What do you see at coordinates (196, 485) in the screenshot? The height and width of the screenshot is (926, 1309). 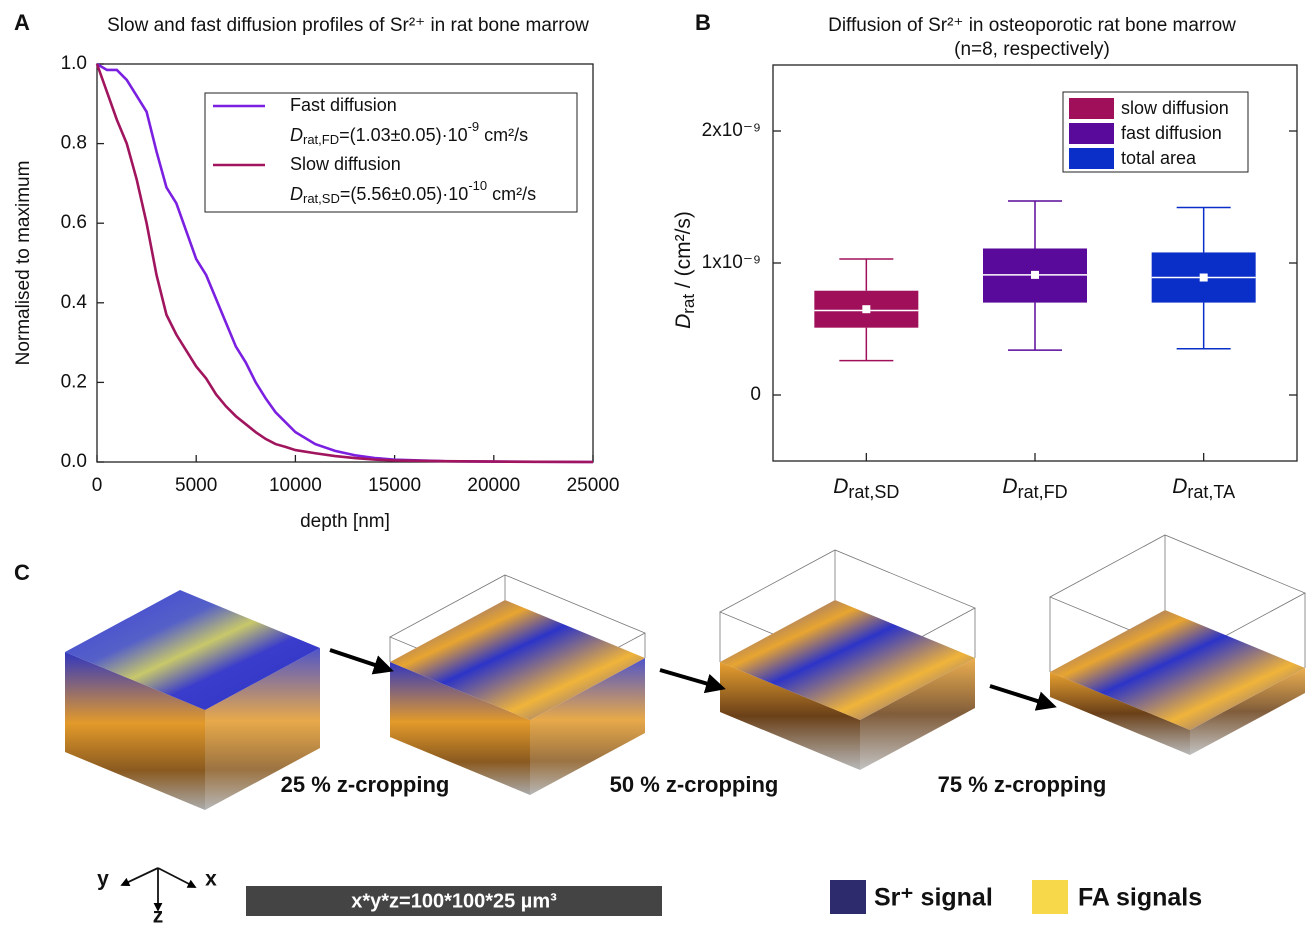 I see `x-tick-label: 5000` at bounding box center [196, 485].